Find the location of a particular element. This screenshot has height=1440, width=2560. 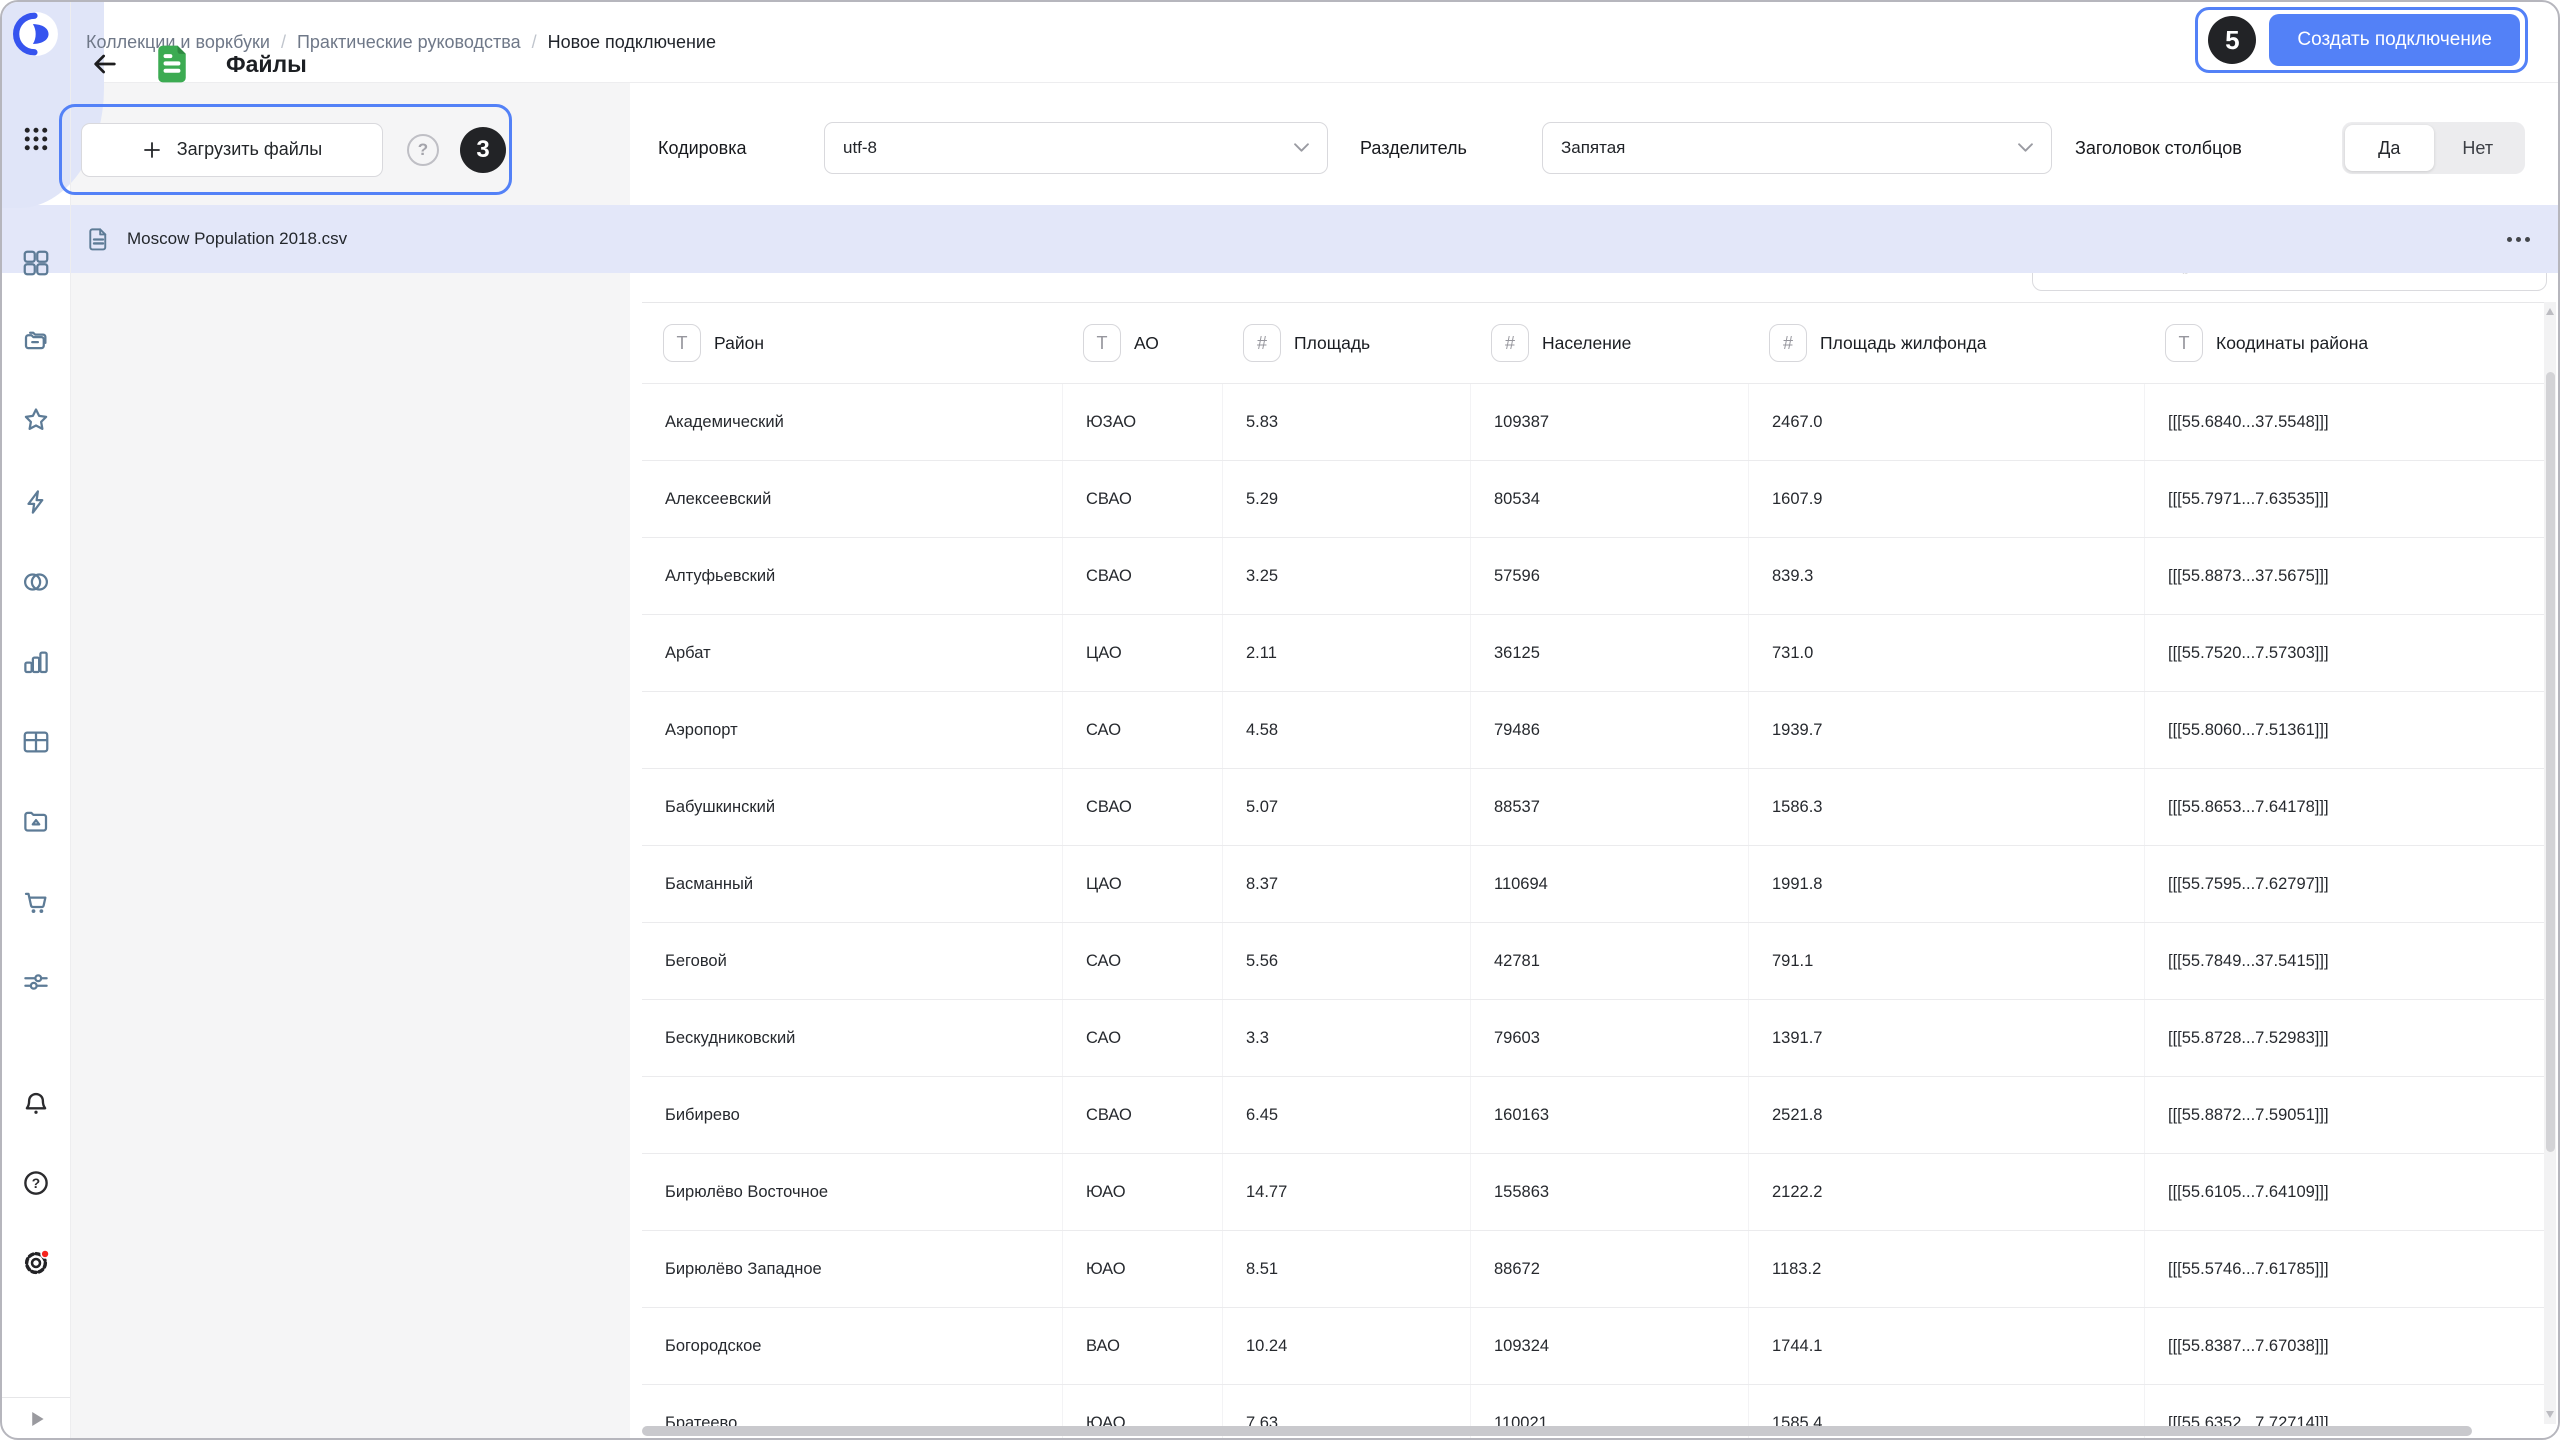

table-cell: 42781 is located at coordinates (1609, 961).